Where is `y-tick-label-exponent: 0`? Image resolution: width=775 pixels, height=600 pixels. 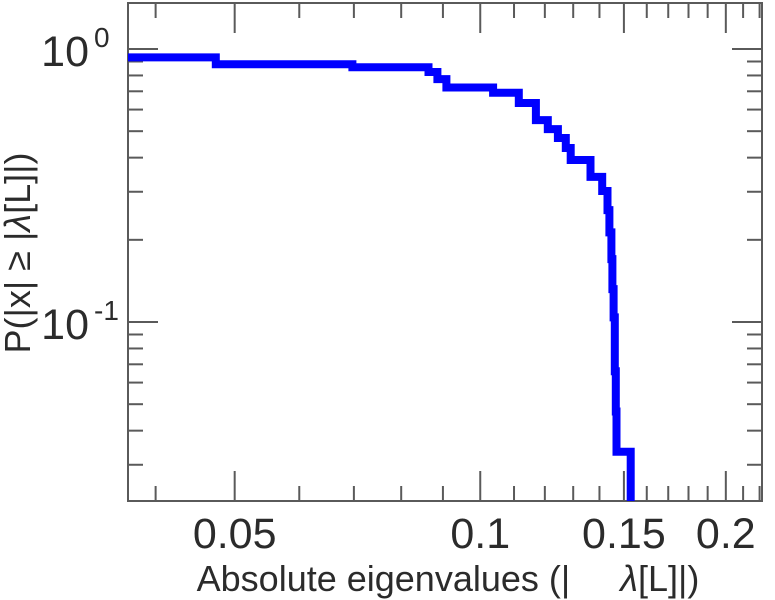 y-tick-label-exponent: 0 is located at coordinates (102, 37).